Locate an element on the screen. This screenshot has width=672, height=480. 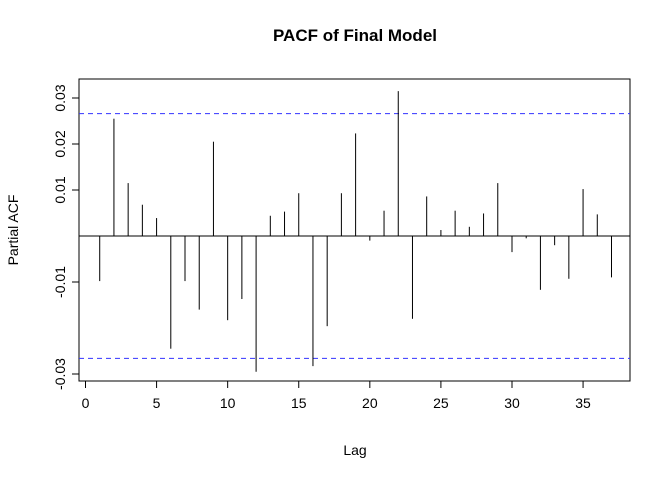
y-axis: -0.03 -0.01 0.01 0.02 0.03 is located at coordinates (66, 237).